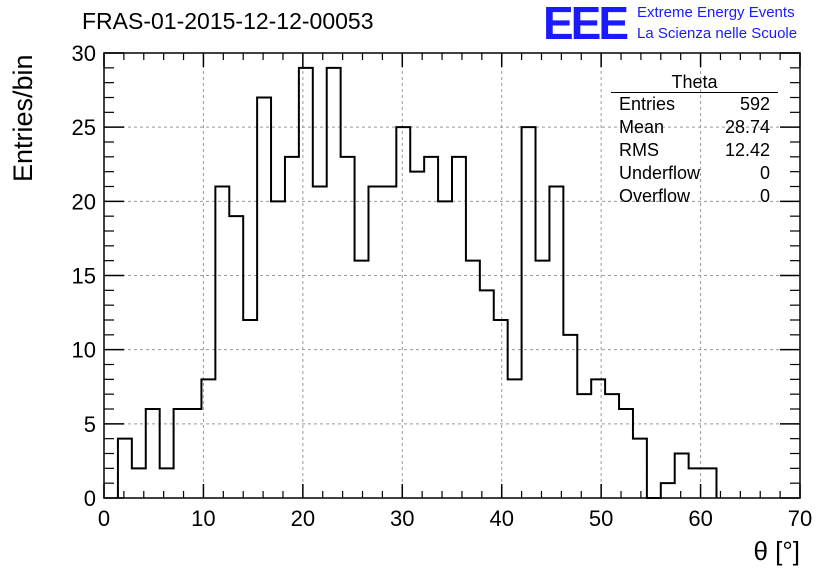 The width and height of the screenshot is (836, 572). I want to click on x-tick-label: 30, so click(402, 518).